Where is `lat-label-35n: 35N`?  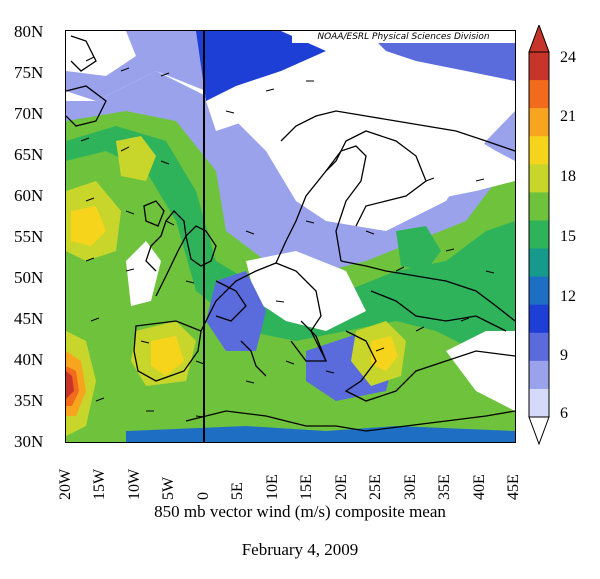
lat-label-35n: 35N is located at coordinates (29, 400).